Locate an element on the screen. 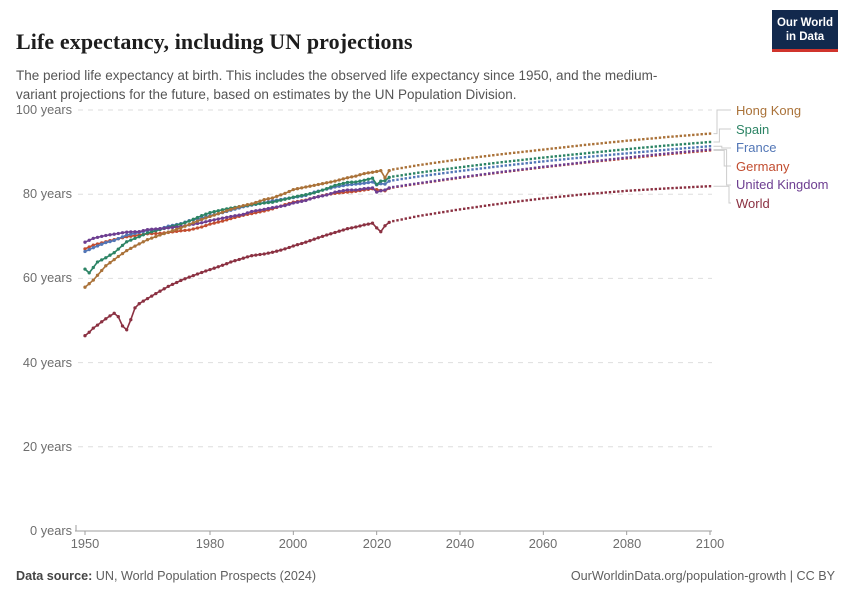 The width and height of the screenshot is (850, 600). legend-label-hong-kong: Hong Kong is located at coordinates (769, 110).